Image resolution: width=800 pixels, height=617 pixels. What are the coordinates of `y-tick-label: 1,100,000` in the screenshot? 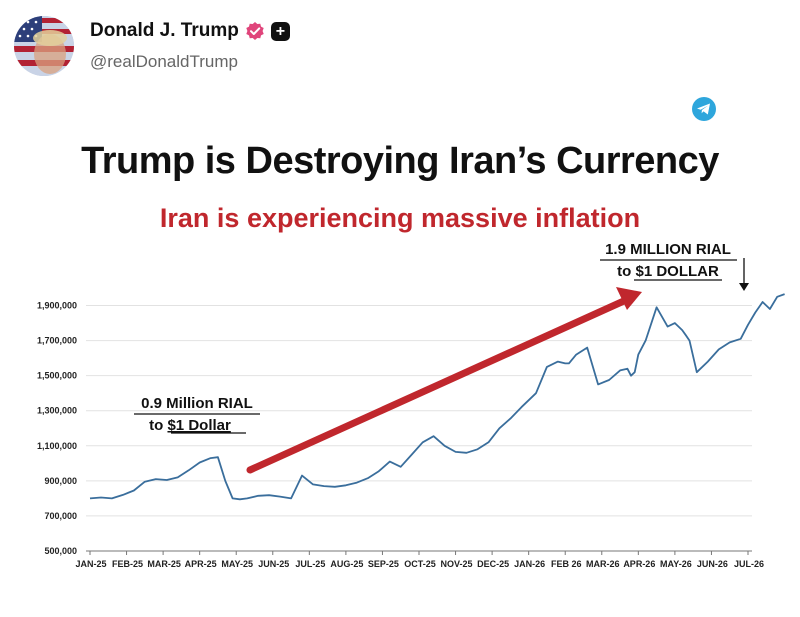 It's located at (57, 446).